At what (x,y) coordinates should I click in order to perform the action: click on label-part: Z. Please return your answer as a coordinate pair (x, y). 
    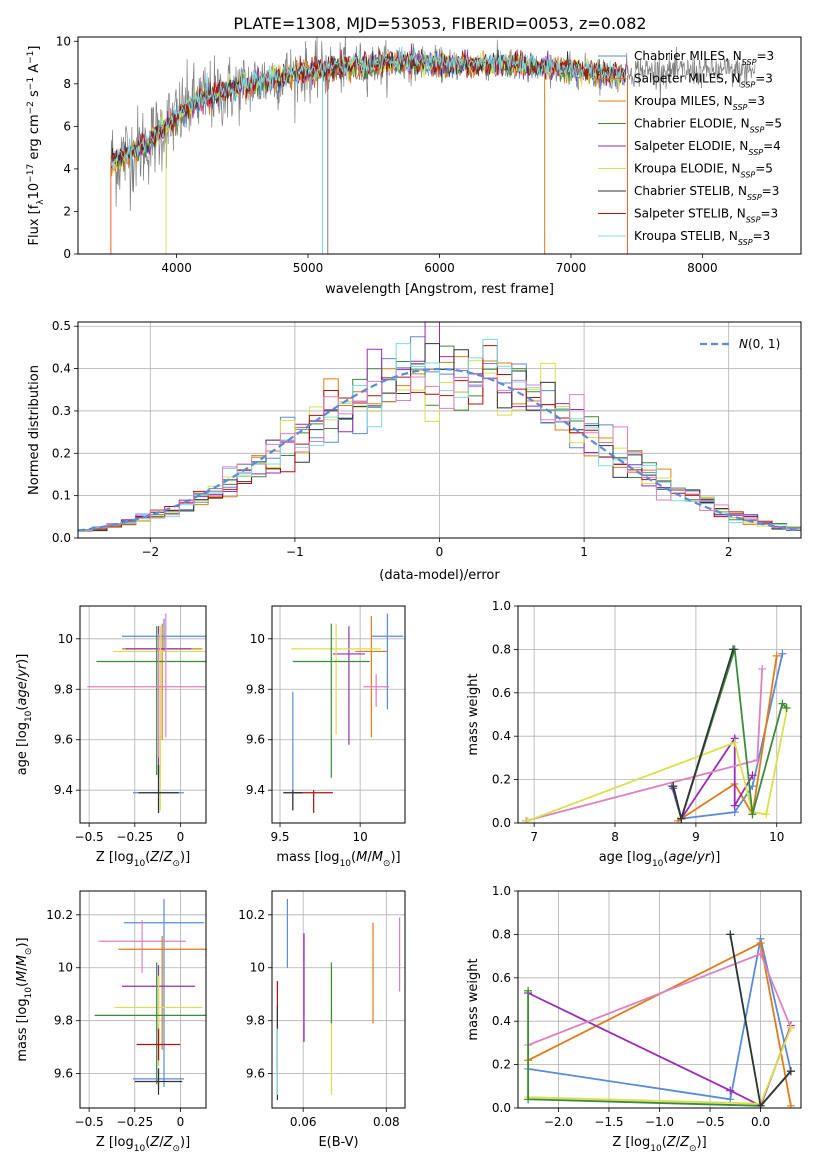
    Looking at the image, I should click on (671, 1142).